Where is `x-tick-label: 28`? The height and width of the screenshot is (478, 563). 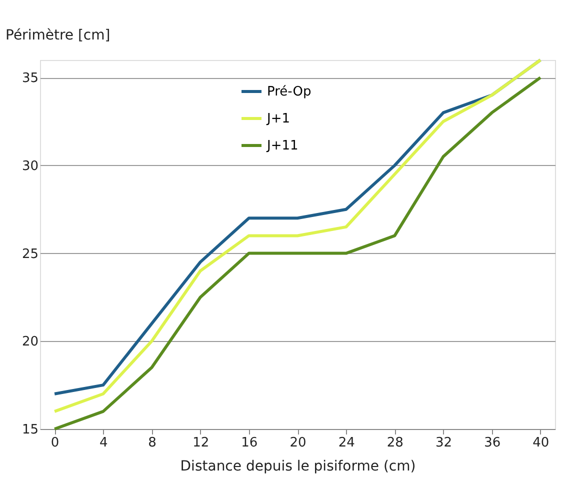
x-tick-label: 28 is located at coordinates (395, 443).